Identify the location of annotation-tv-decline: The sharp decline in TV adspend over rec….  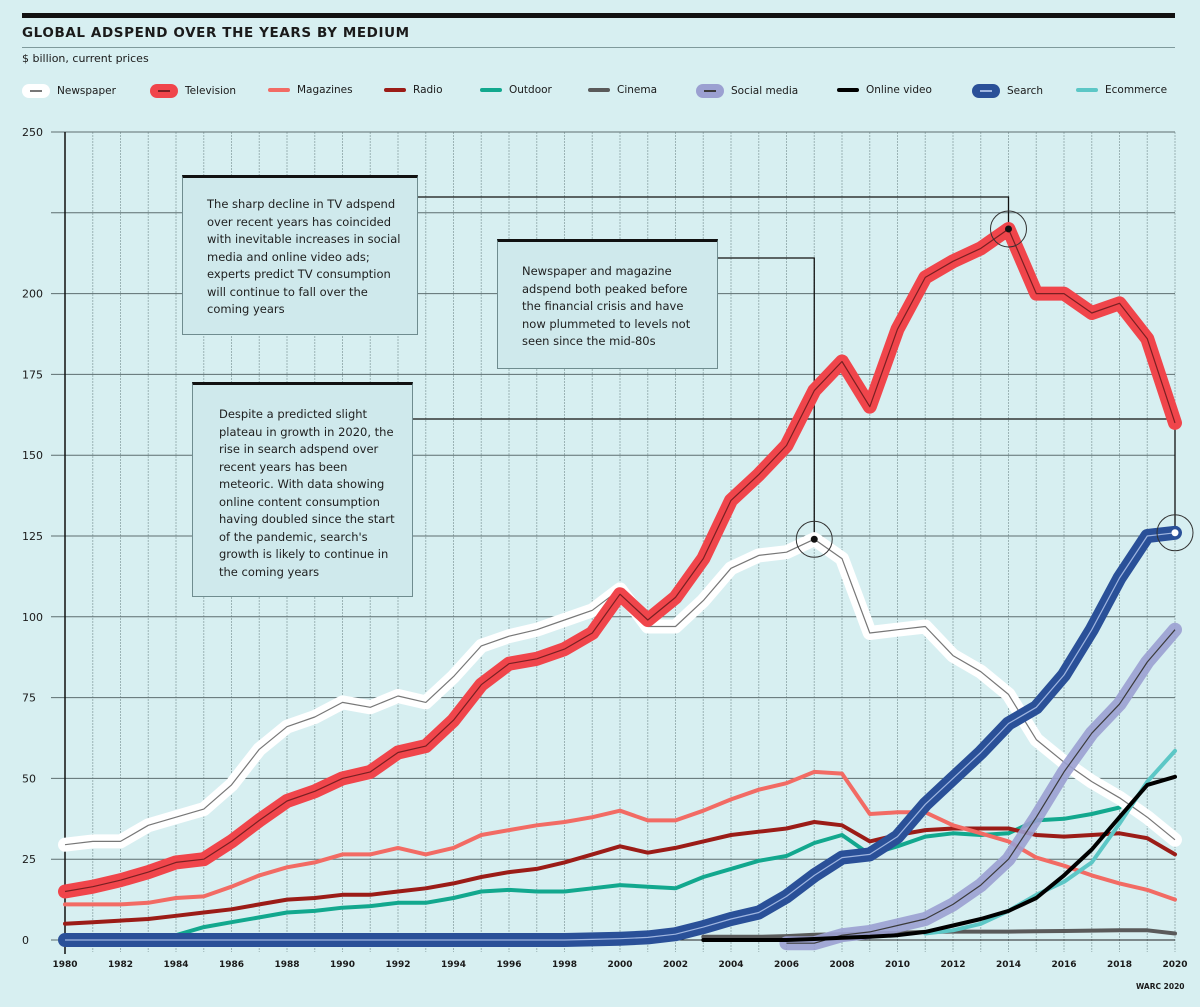
(300, 255).